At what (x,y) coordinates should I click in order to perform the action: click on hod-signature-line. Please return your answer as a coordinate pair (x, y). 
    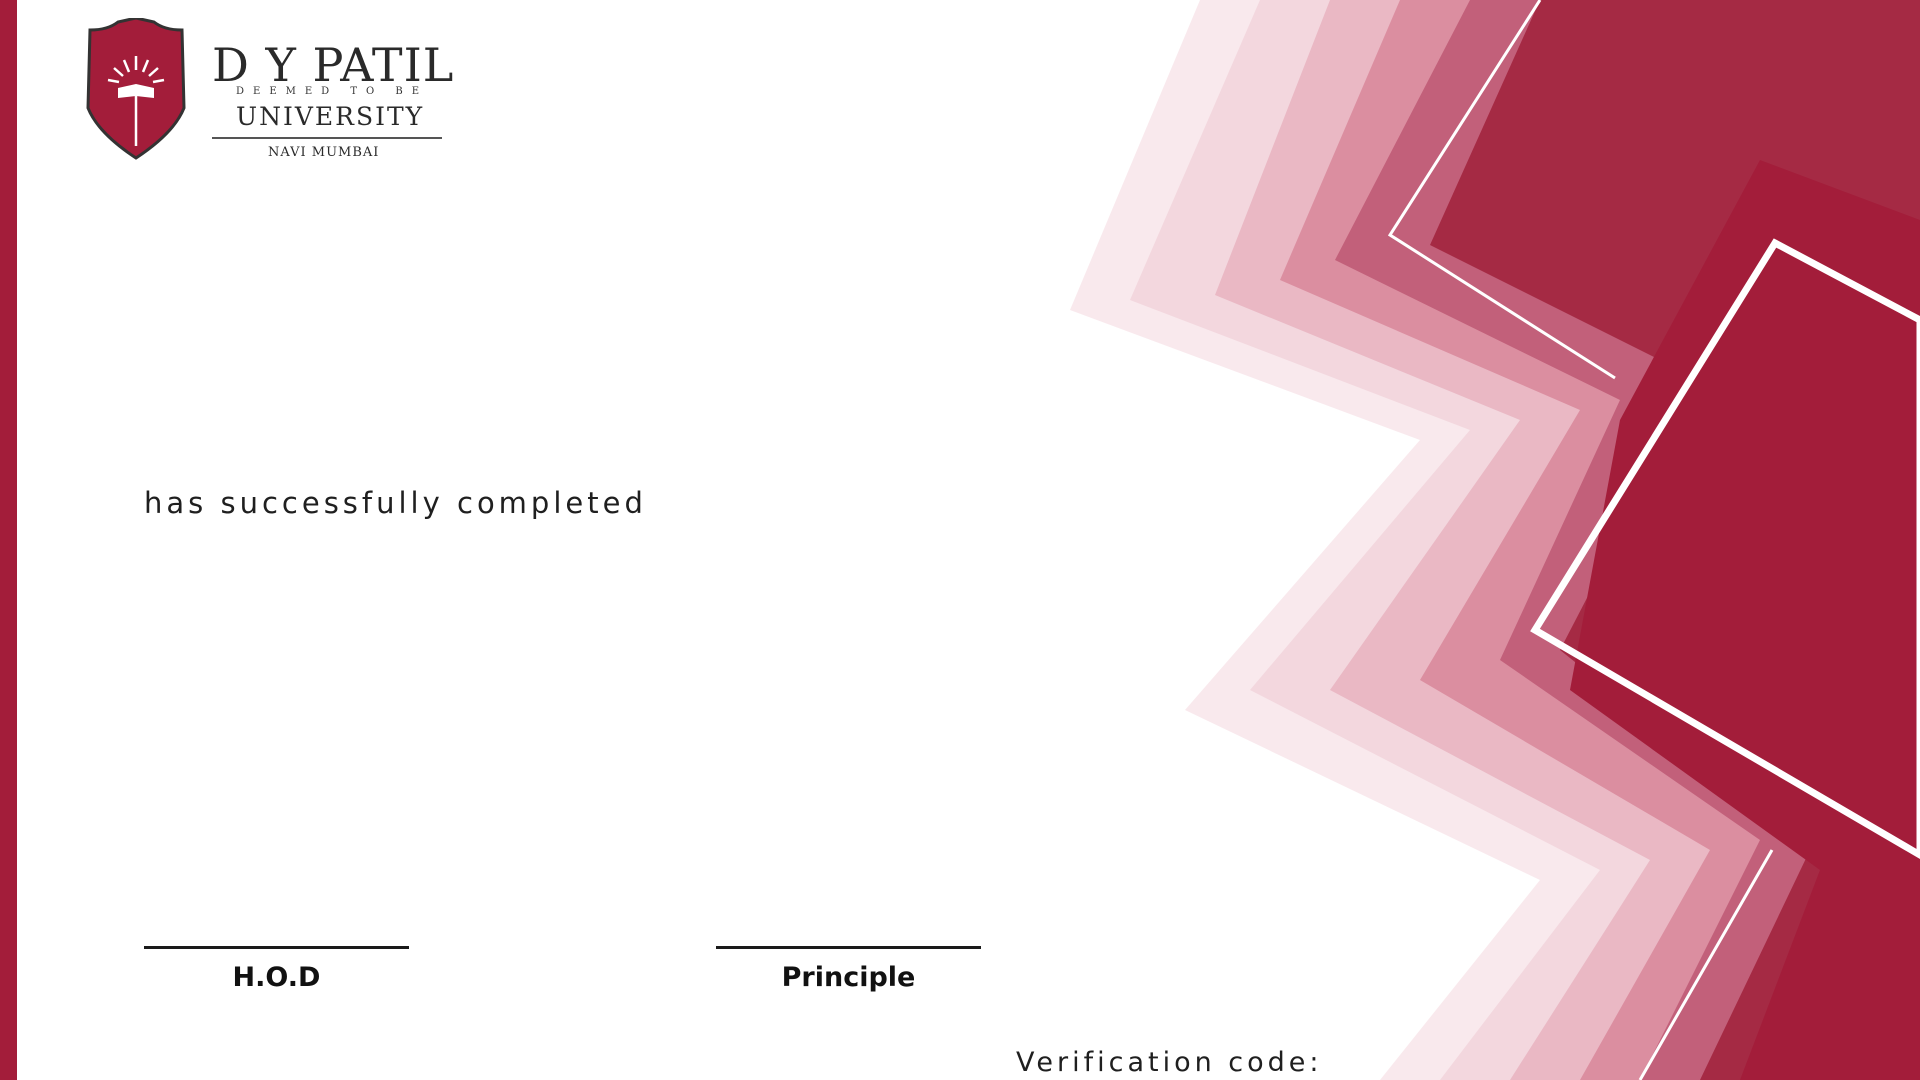
    Looking at the image, I should click on (276, 947).